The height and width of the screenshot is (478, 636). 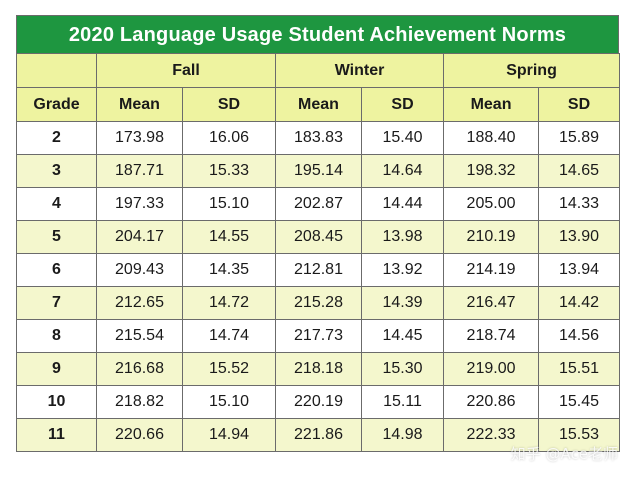 What do you see at coordinates (359, 70) in the screenshot?
I see `season-header-winter: Winter` at bounding box center [359, 70].